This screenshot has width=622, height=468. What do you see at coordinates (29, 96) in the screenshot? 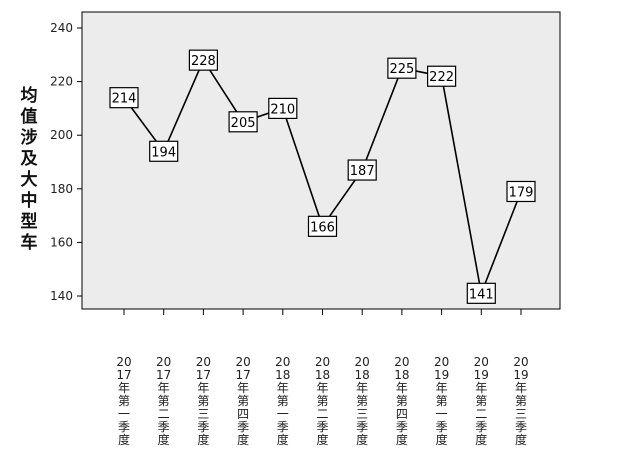
I see `y-axis-title-char: 均` at bounding box center [29, 96].